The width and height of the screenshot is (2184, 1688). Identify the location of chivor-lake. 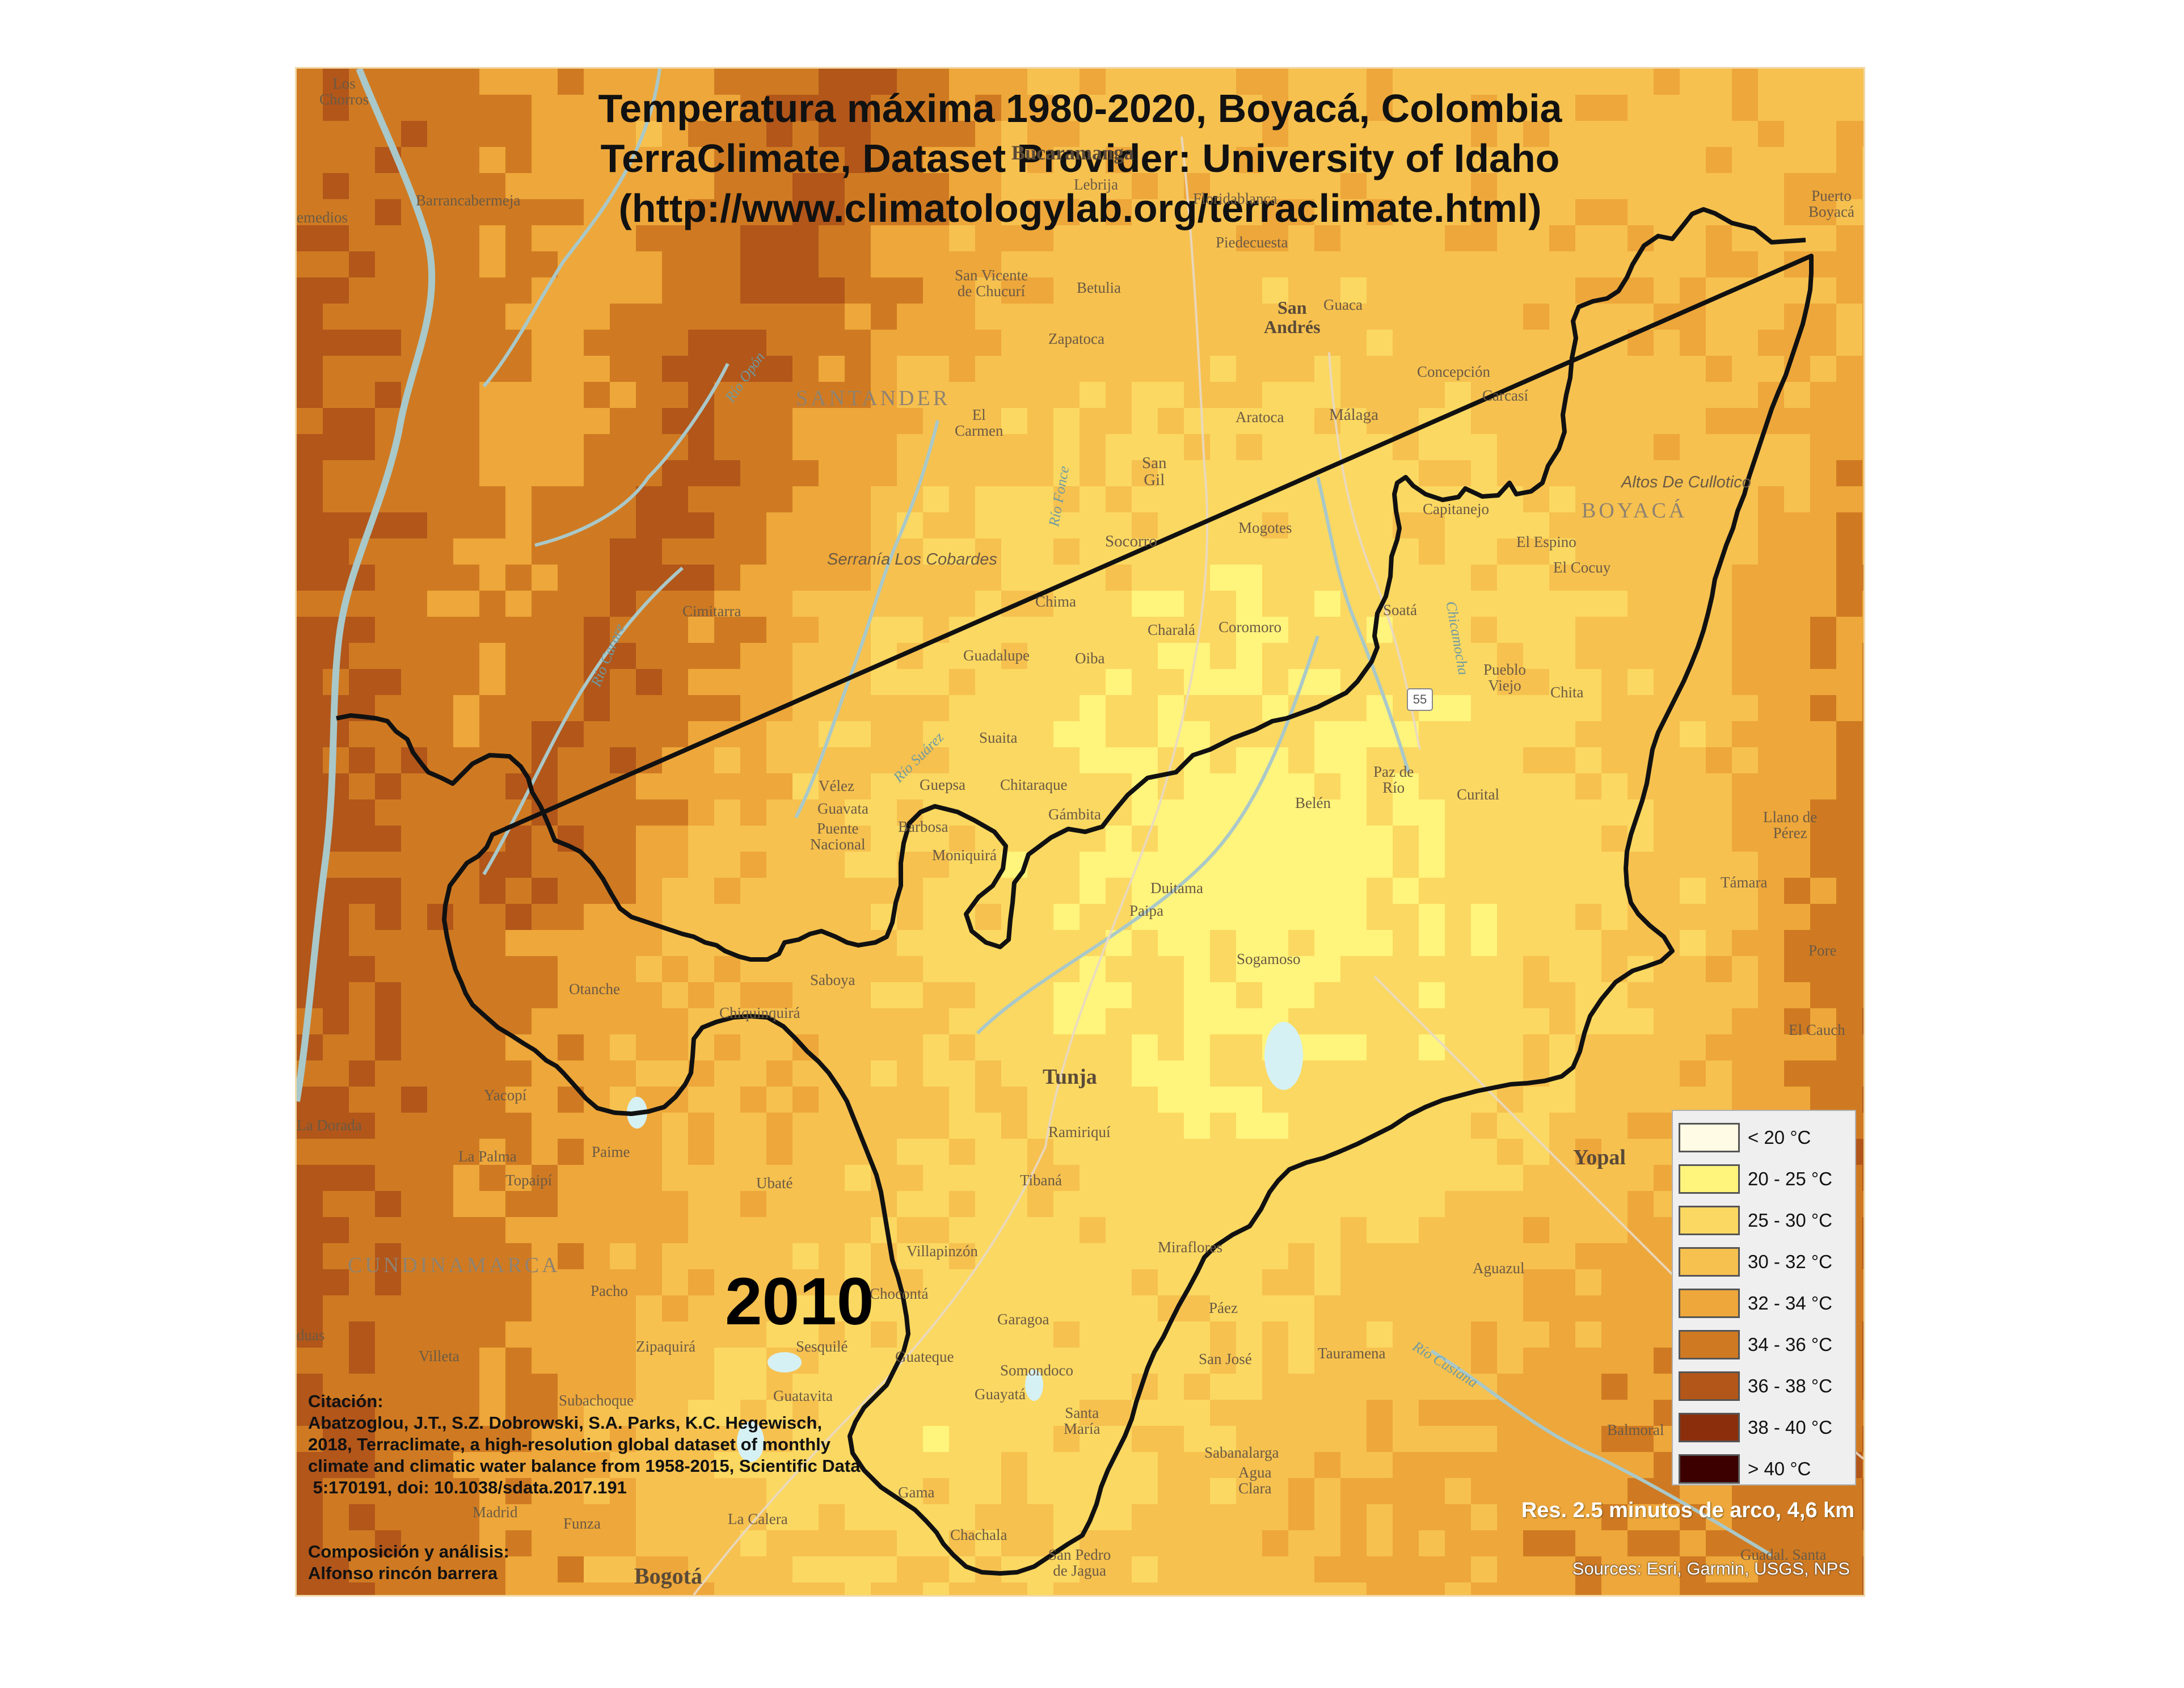
(1034, 1385).